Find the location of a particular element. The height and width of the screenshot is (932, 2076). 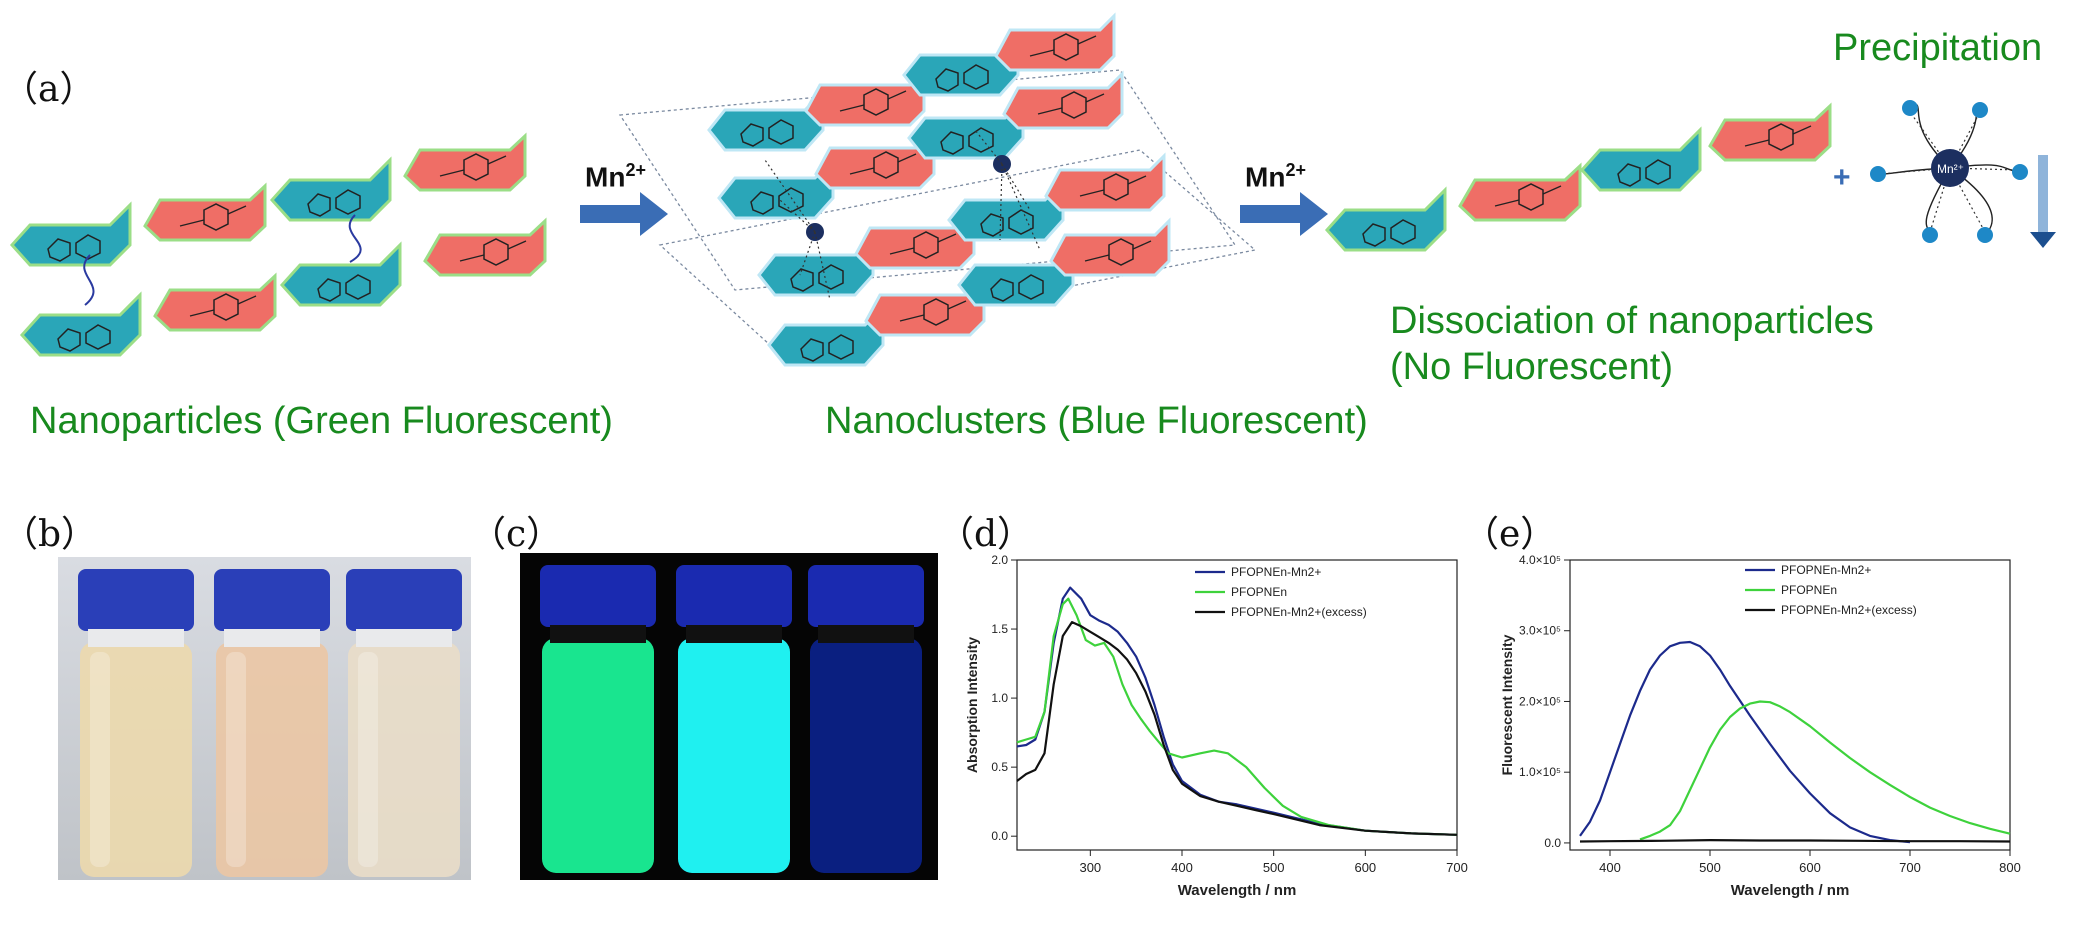

y-tick-label: 1.0×10⁵ is located at coordinates (1540, 772).